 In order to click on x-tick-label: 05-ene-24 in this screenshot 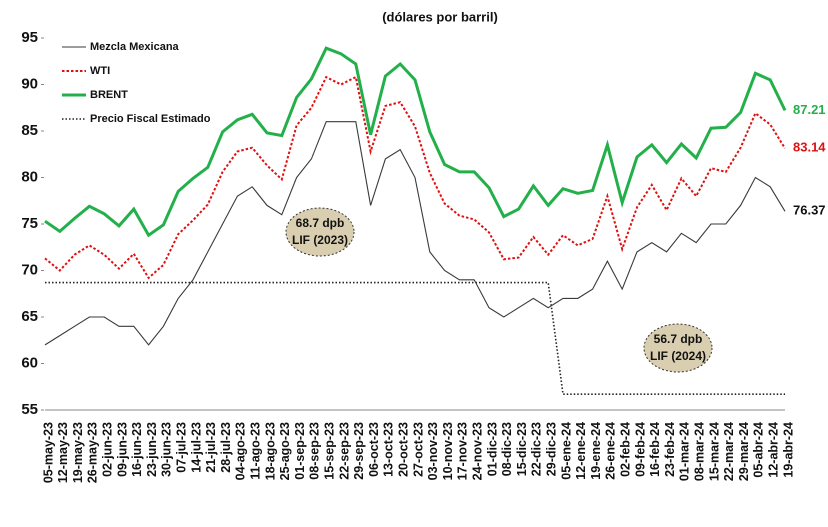, I will do `click(566, 451)`.